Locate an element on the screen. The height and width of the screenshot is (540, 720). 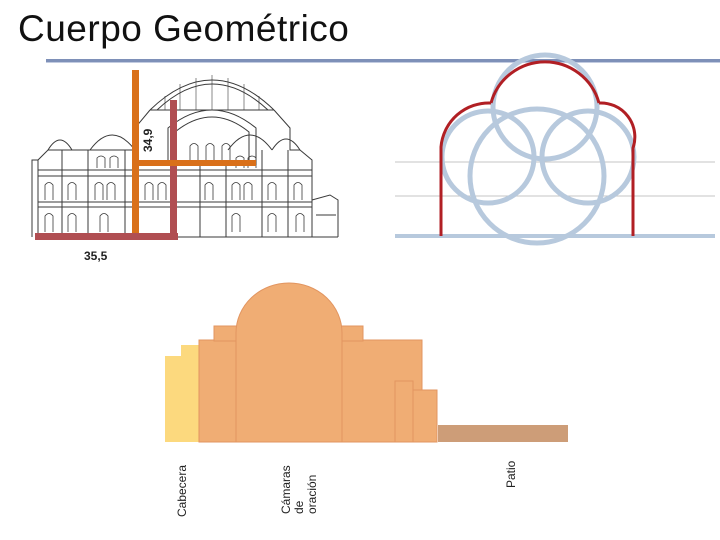
height-measure-bar is located at coordinates (194, 155).